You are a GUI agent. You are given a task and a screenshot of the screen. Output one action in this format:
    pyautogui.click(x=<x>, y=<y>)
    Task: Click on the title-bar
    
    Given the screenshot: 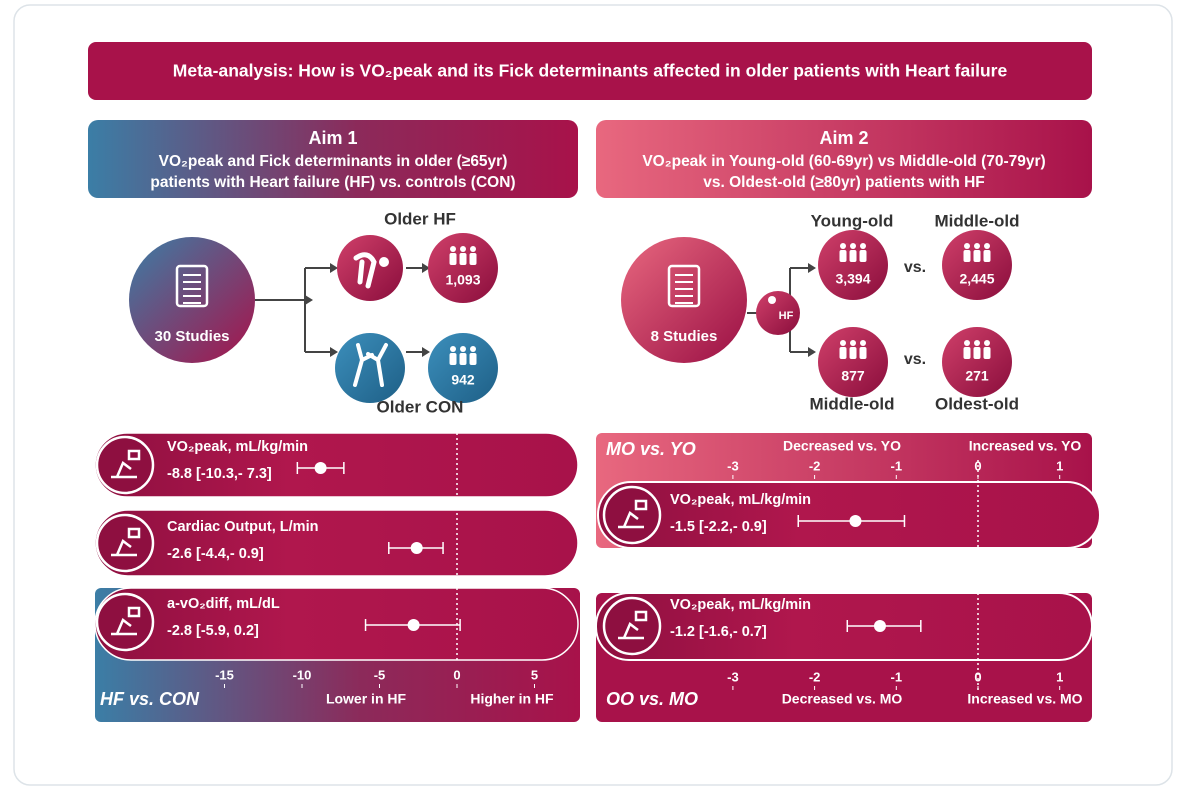 What is the action you would take?
    pyautogui.click(x=590, y=71)
    